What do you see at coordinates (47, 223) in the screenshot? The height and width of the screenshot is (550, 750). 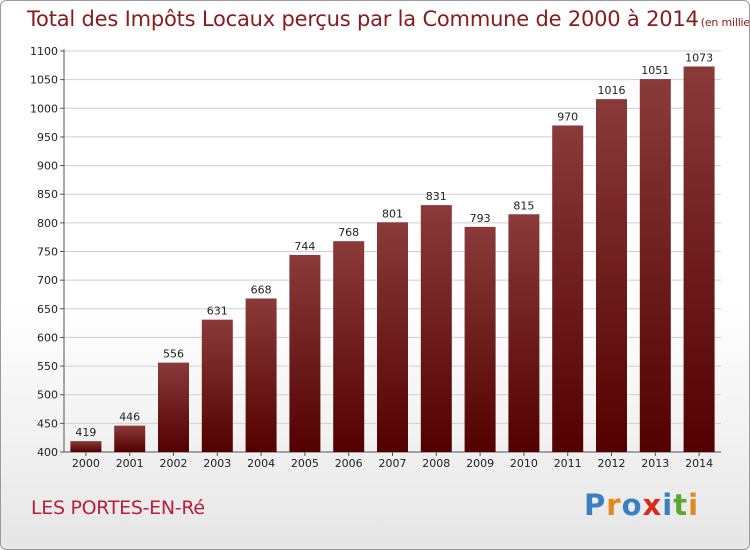 I see `y-tick-label: 800` at bounding box center [47, 223].